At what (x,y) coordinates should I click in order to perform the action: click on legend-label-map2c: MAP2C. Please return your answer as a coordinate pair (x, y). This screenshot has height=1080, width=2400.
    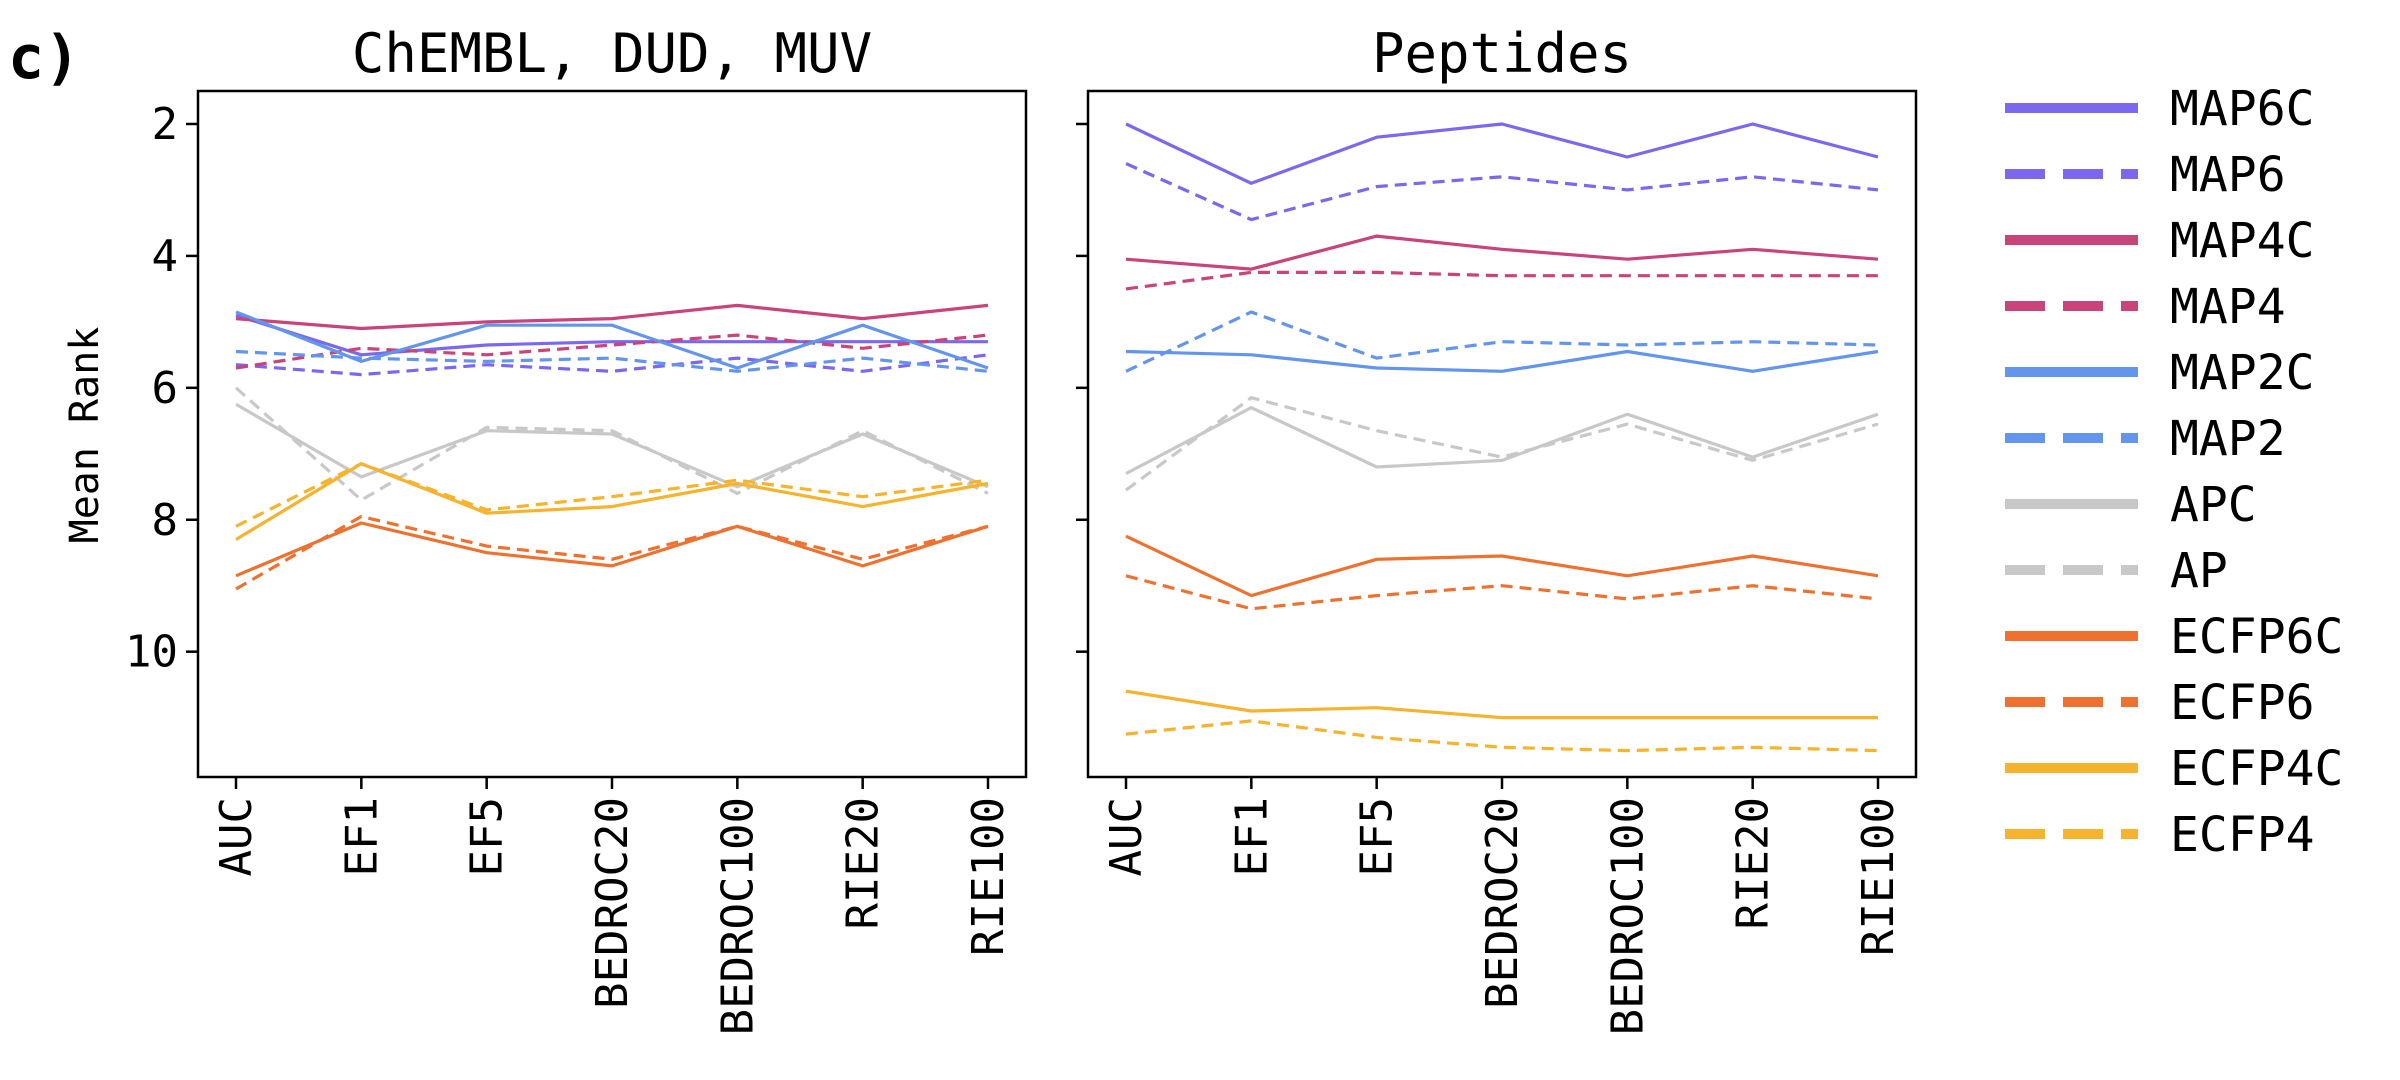
    Looking at the image, I should click on (2242, 373).